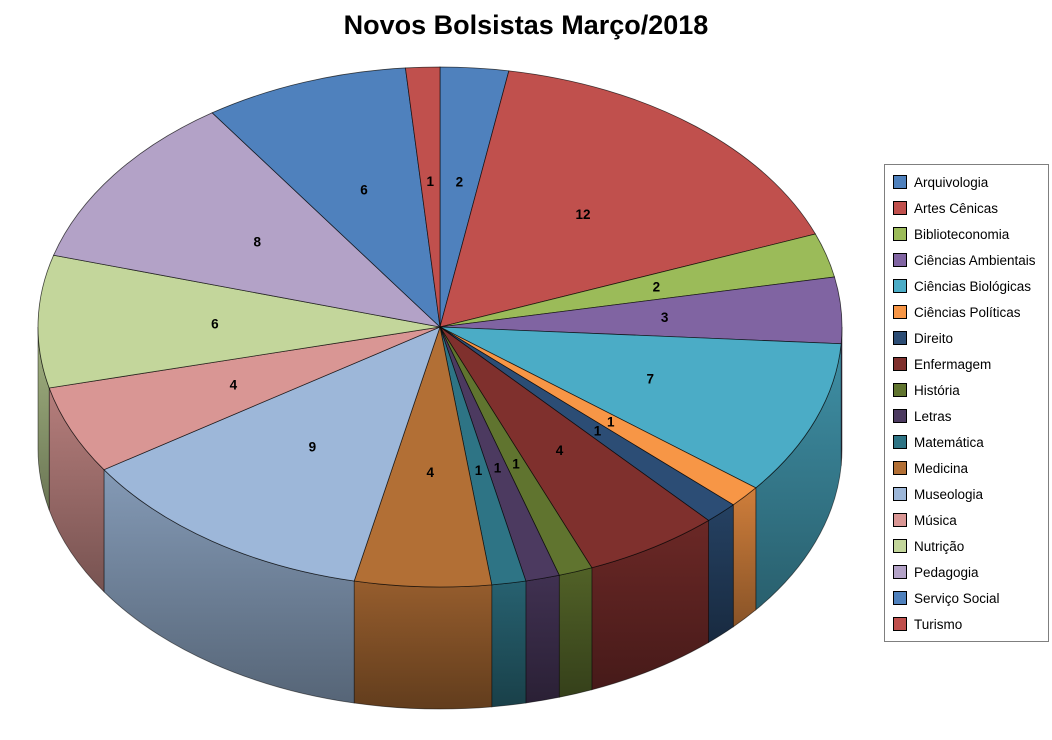 The image size is (1052, 740). I want to click on chart-title: Novos Bolsistas Março/2018, so click(526, 25).